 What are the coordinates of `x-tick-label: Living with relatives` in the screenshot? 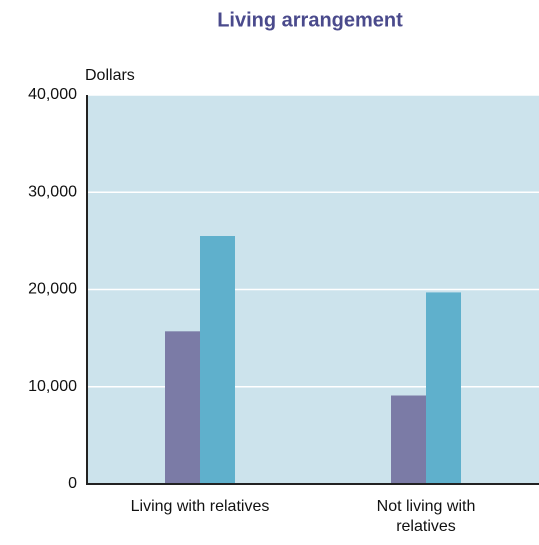 It's located at (200, 506).